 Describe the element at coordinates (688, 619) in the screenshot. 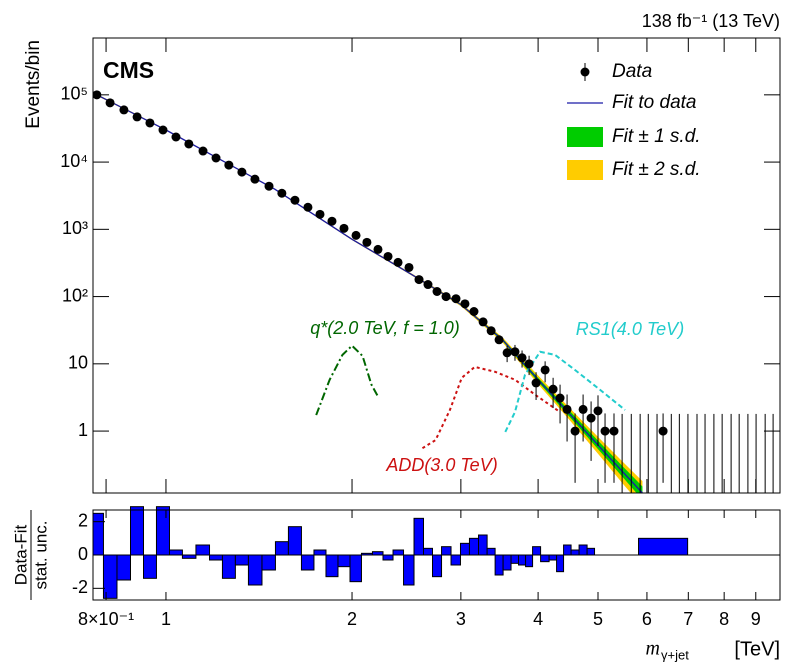

I see `x-tick-label: 7` at that location.